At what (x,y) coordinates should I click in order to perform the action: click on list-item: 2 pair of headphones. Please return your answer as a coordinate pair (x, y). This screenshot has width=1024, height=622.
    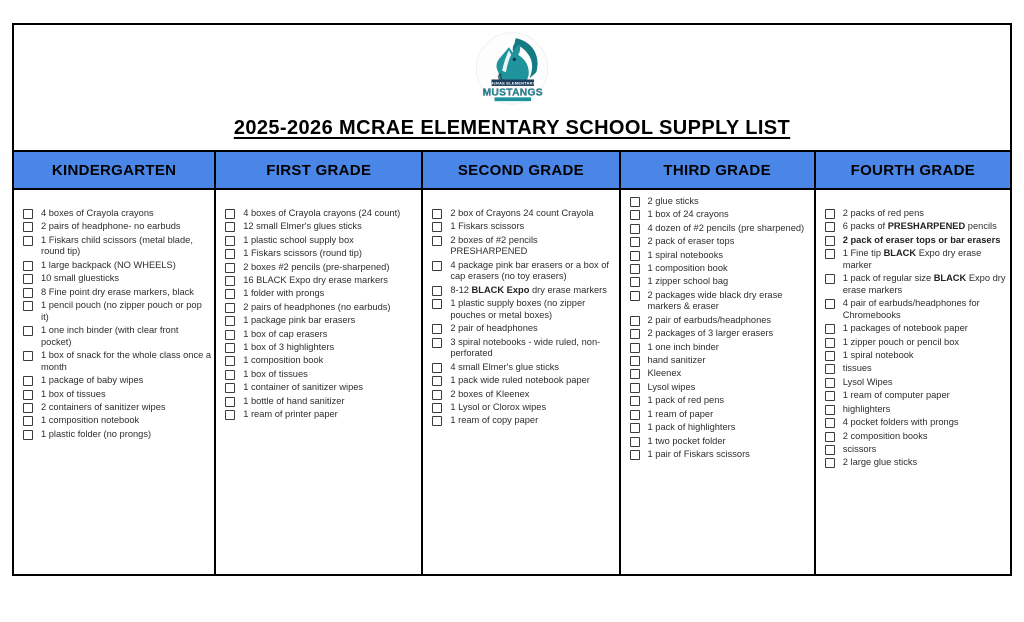
    Looking at the image, I should click on (522, 329).